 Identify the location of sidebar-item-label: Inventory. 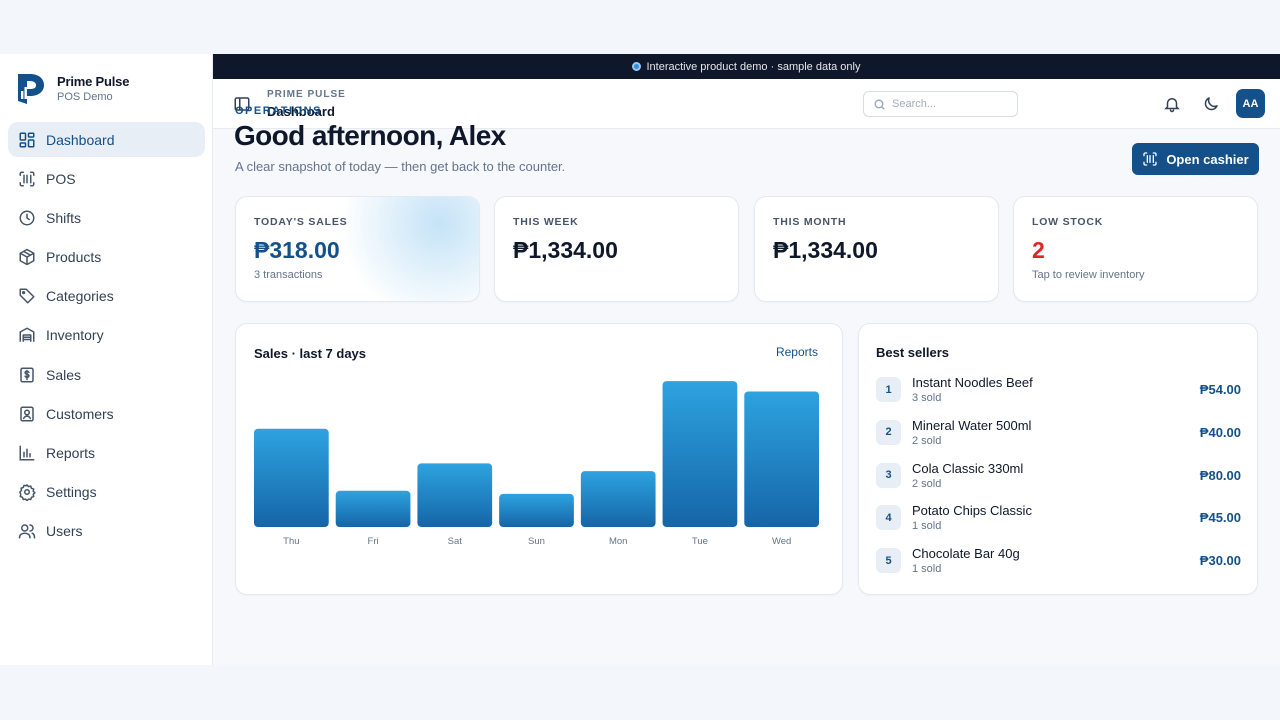
(75, 335).